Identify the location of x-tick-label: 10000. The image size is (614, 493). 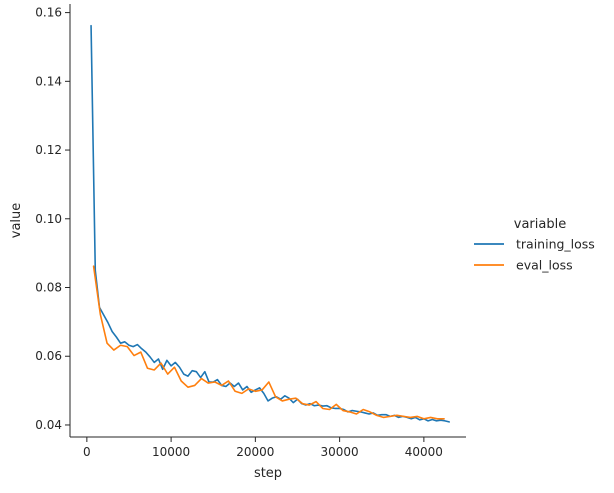
(171, 452).